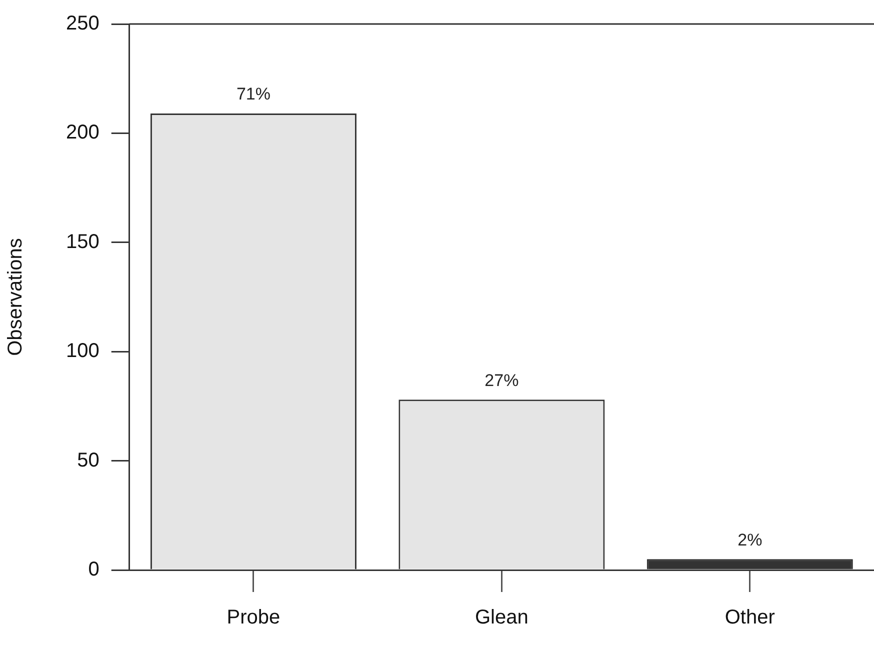 Image resolution: width=874 pixels, height=654 pixels. Describe the element at coordinates (88, 460) in the screenshot. I see `y-tick-label: 50` at that location.